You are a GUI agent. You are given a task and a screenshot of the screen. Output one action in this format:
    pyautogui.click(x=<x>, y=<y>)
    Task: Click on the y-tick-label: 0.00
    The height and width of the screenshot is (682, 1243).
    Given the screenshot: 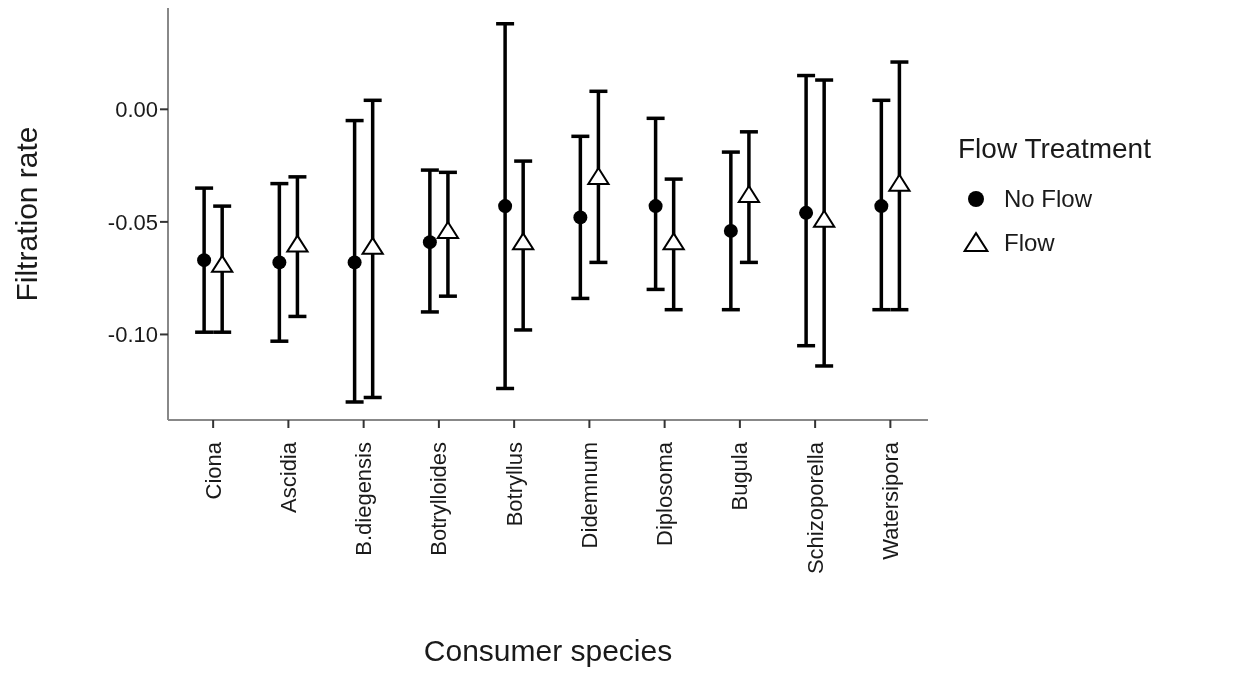 What is the action you would take?
    pyautogui.click(x=136, y=110)
    